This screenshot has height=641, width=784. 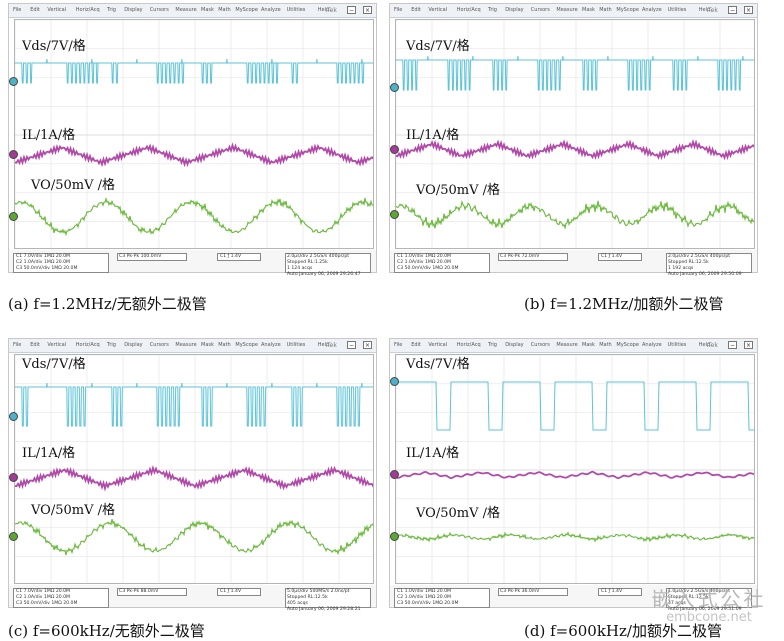 I want to click on measurement-readout: C3 Pk-Pk 36.0mV, so click(x=519, y=591).